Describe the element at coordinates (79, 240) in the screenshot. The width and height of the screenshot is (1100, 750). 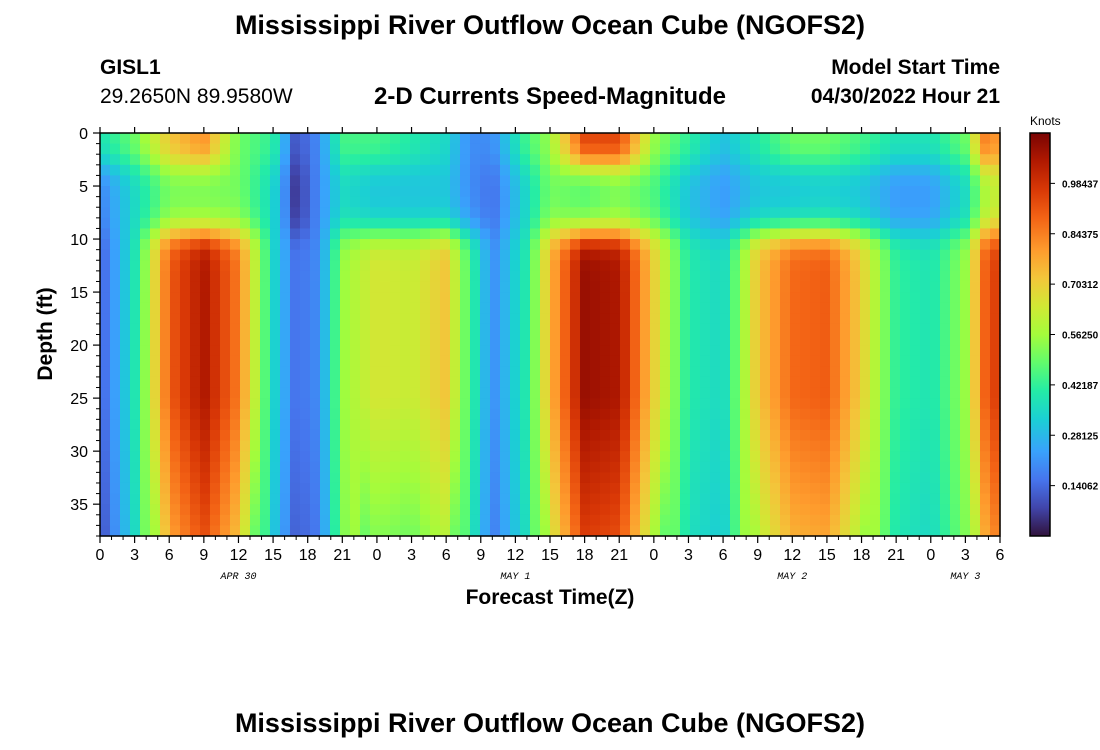
I see `y-tick-label: 10` at that location.